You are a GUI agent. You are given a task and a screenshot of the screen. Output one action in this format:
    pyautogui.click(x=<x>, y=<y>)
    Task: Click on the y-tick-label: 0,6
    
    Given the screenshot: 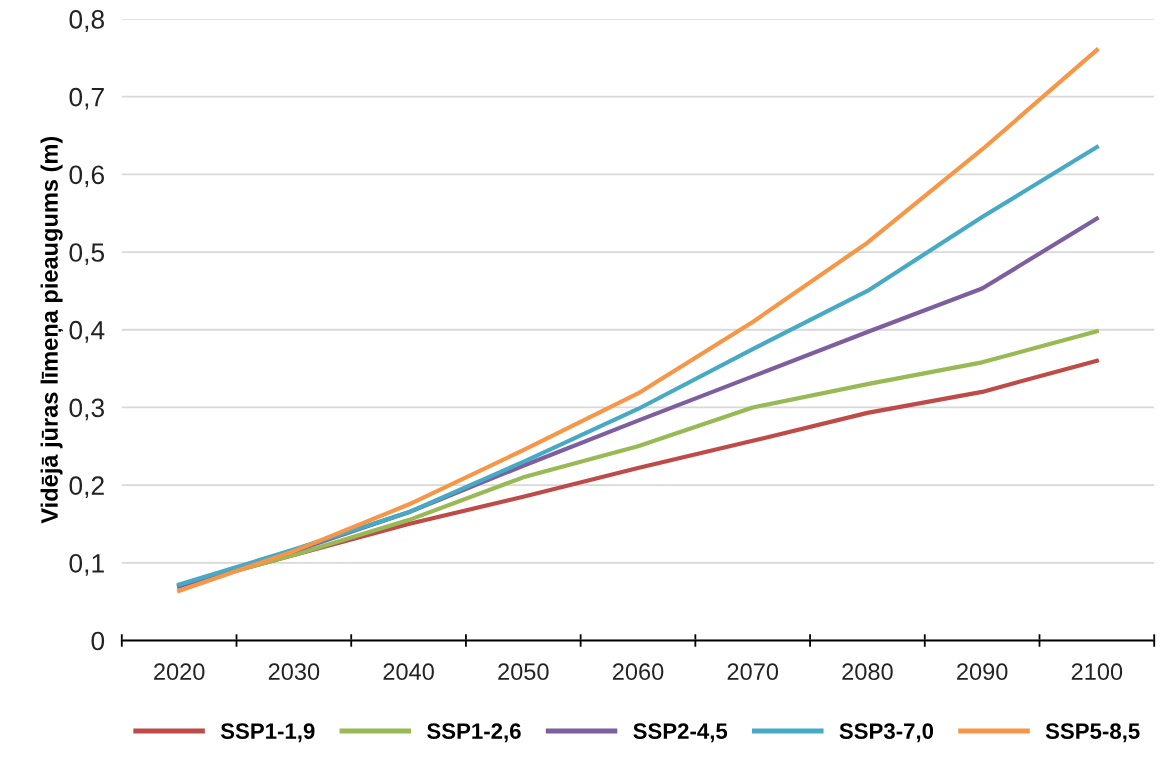 What is the action you would take?
    pyautogui.click(x=86, y=176)
    